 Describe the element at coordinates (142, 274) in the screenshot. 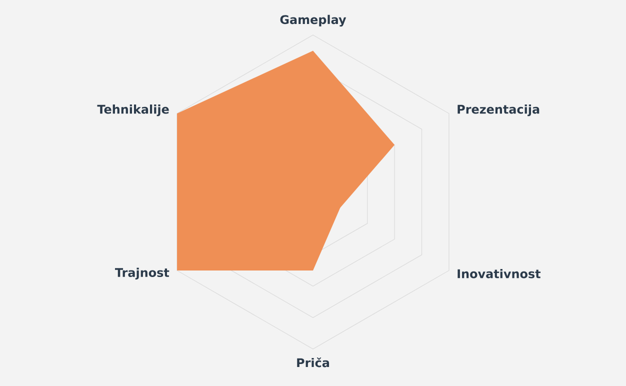

I see `spoke-label: Trajnost` at that location.